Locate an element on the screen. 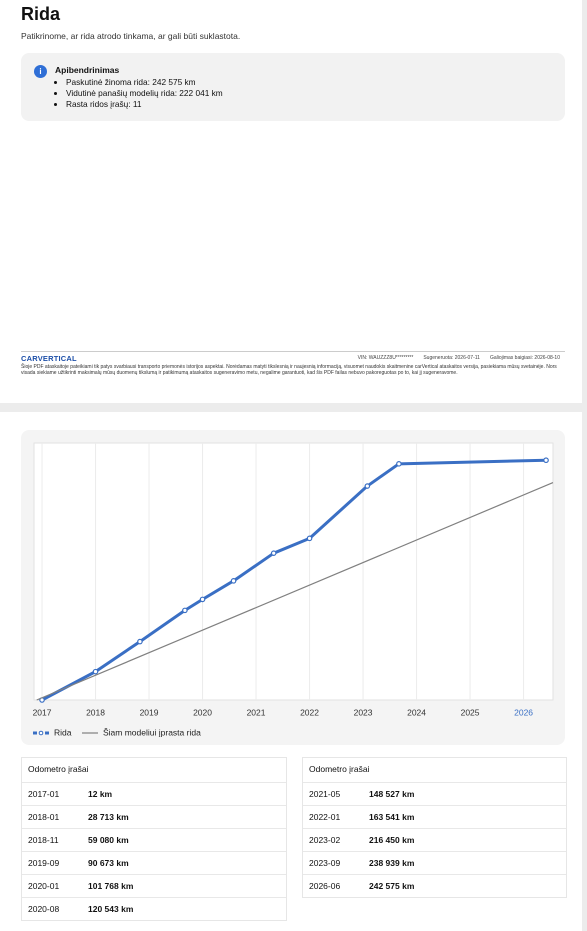 This screenshot has height=931, width=587. mileage: 120 543 km is located at coordinates (111, 909).